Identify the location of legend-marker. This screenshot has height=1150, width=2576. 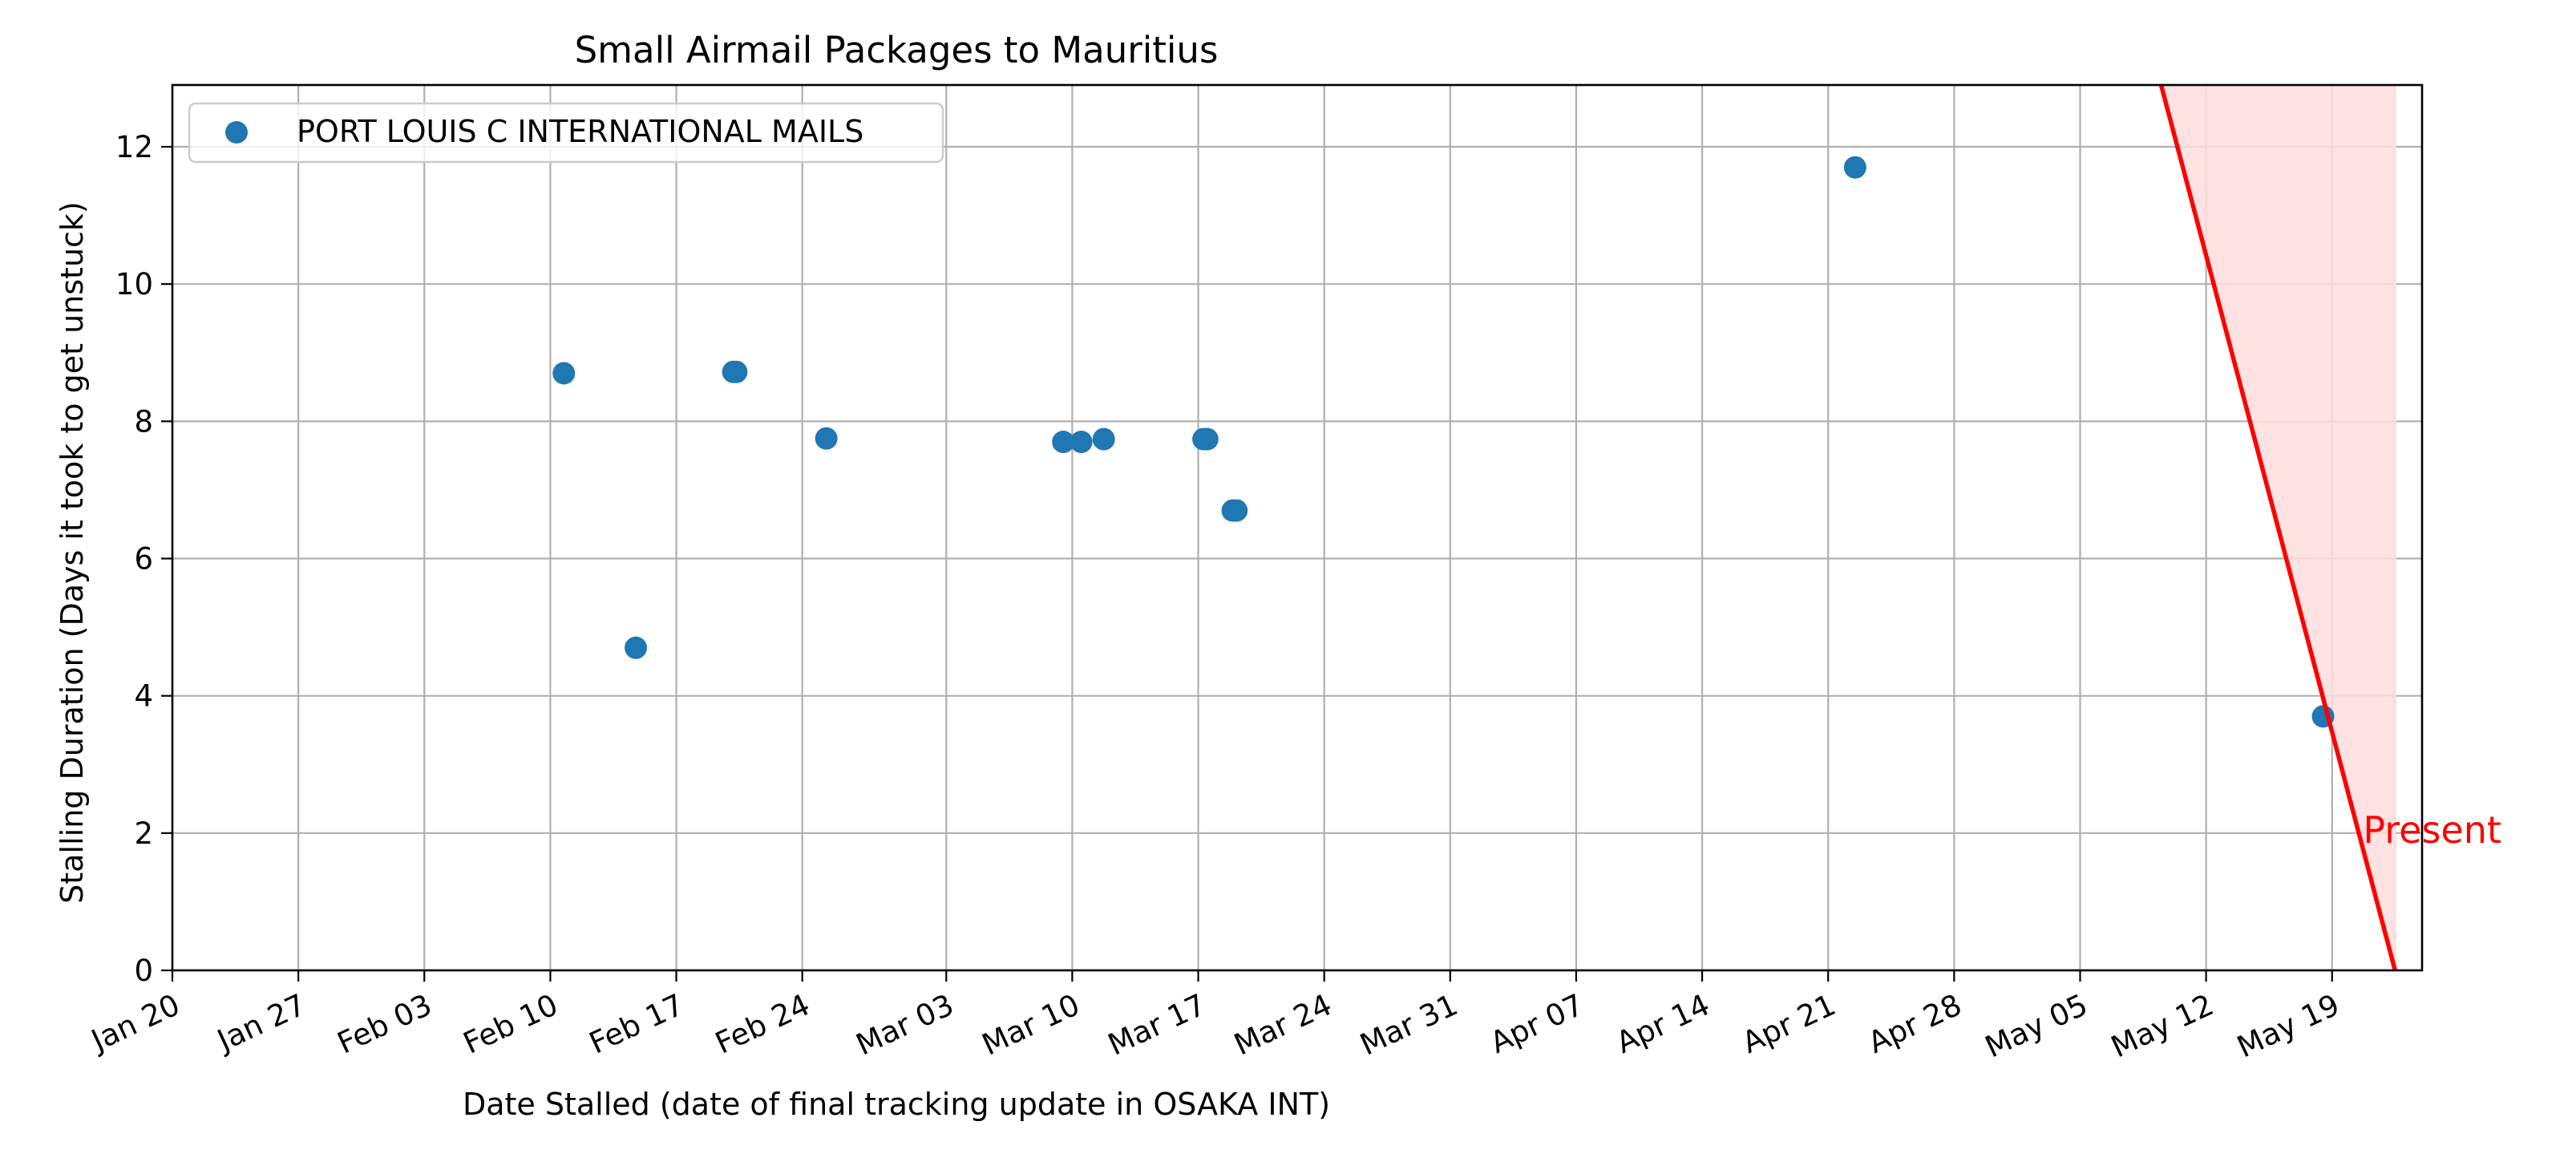
(236, 133).